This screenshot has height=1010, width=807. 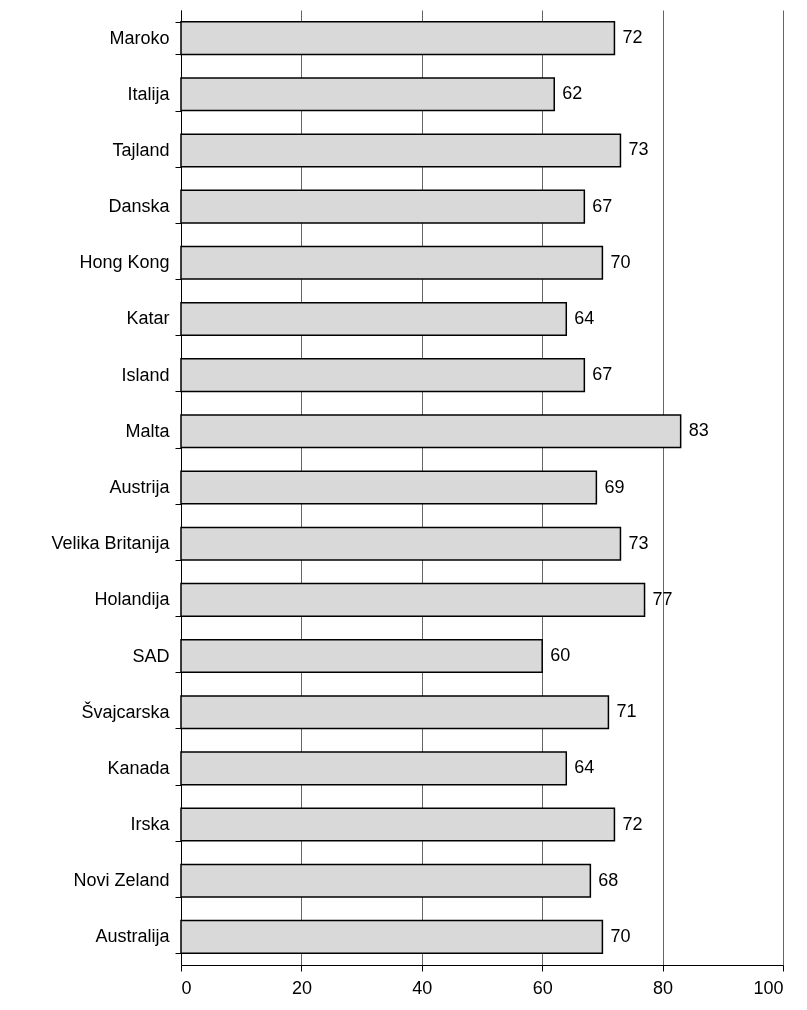 What do you see at coordinates (132, 599) in the screenshot?
I see `y-tick-label: Holandija` at bounding box center [132, 599].